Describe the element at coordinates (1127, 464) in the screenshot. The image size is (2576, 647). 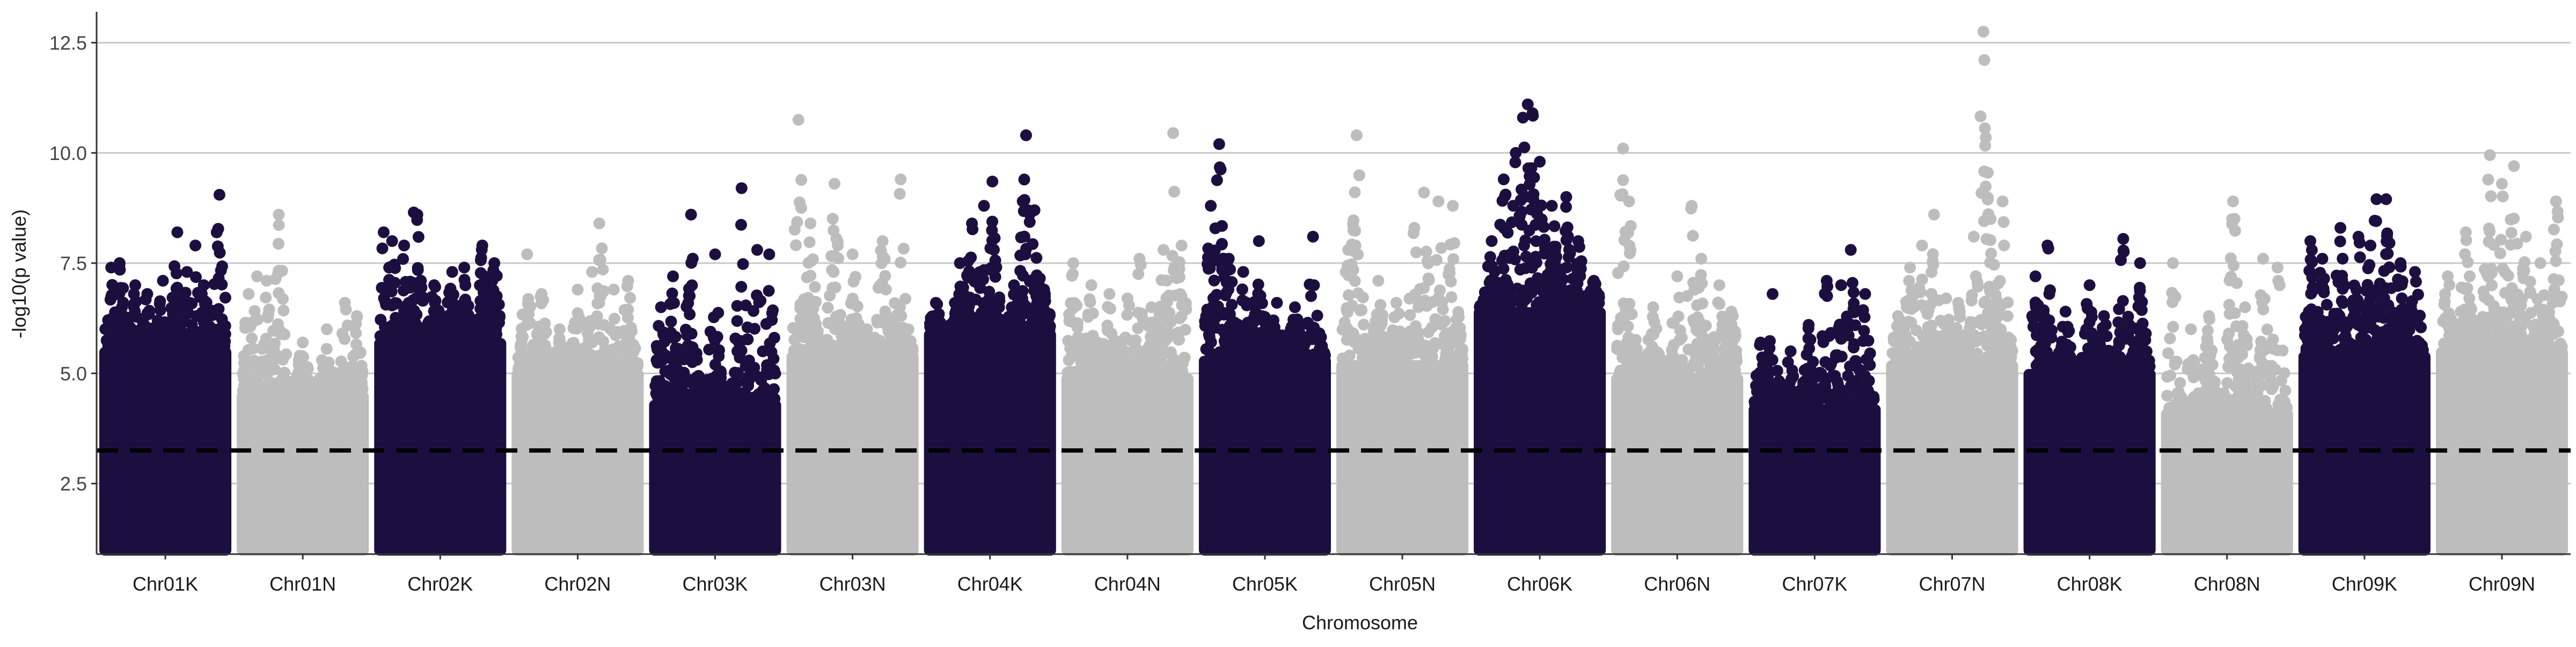
I see `point-cloud-Chr04N` at that location.